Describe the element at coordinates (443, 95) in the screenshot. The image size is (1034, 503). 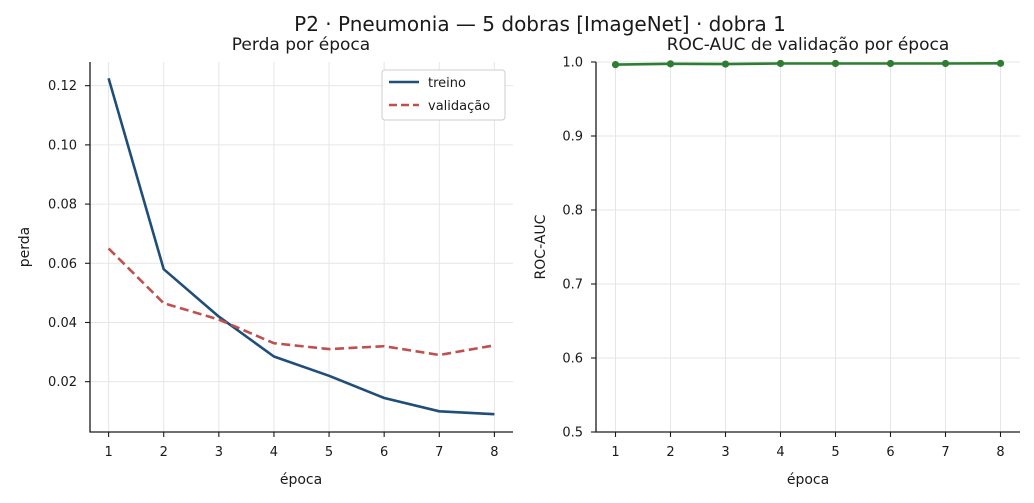
I see `loss-legend: treino validação` at that location.